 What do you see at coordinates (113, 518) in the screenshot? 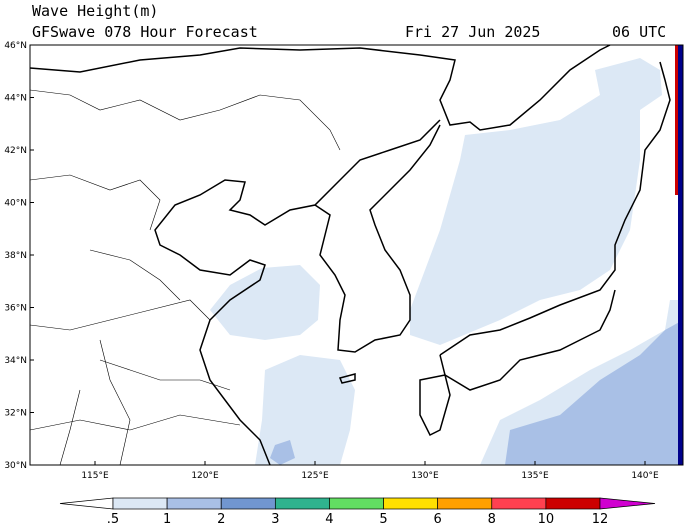
I see `colorbar-label: .5` at bounding box center [113, 518].